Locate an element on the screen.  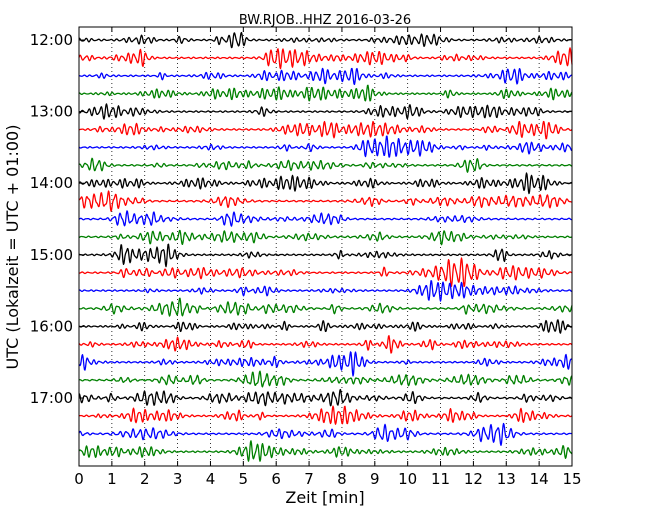
x-axis-label: Zeit [min] is located at coordinates (324, 497).